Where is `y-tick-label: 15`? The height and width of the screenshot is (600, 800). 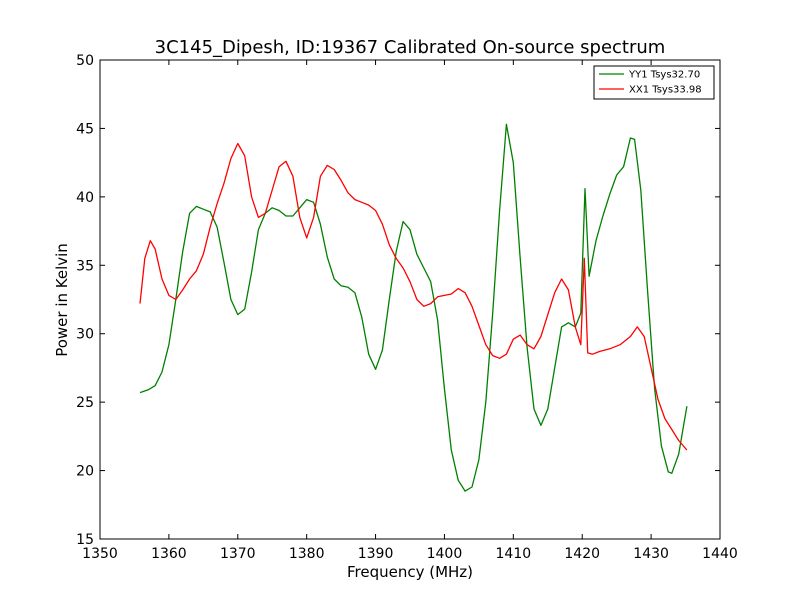 y-tick-label: 15 is located at coordinates (85, 540).